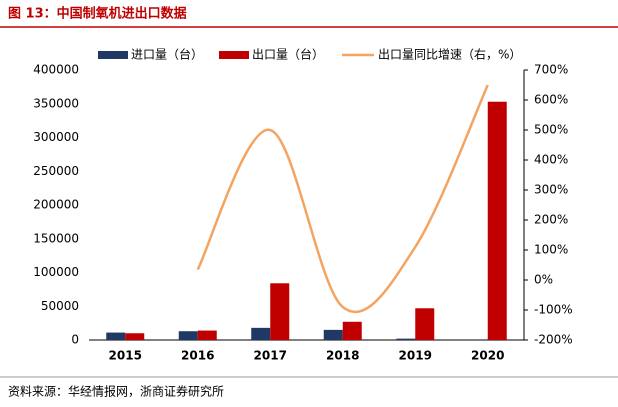 Image resolution: width=618 pixels, height=407 pixels. Describe the element at coordinates (543, 280) in the screenshot. I see `y2-tick-label: 0%` at that location.